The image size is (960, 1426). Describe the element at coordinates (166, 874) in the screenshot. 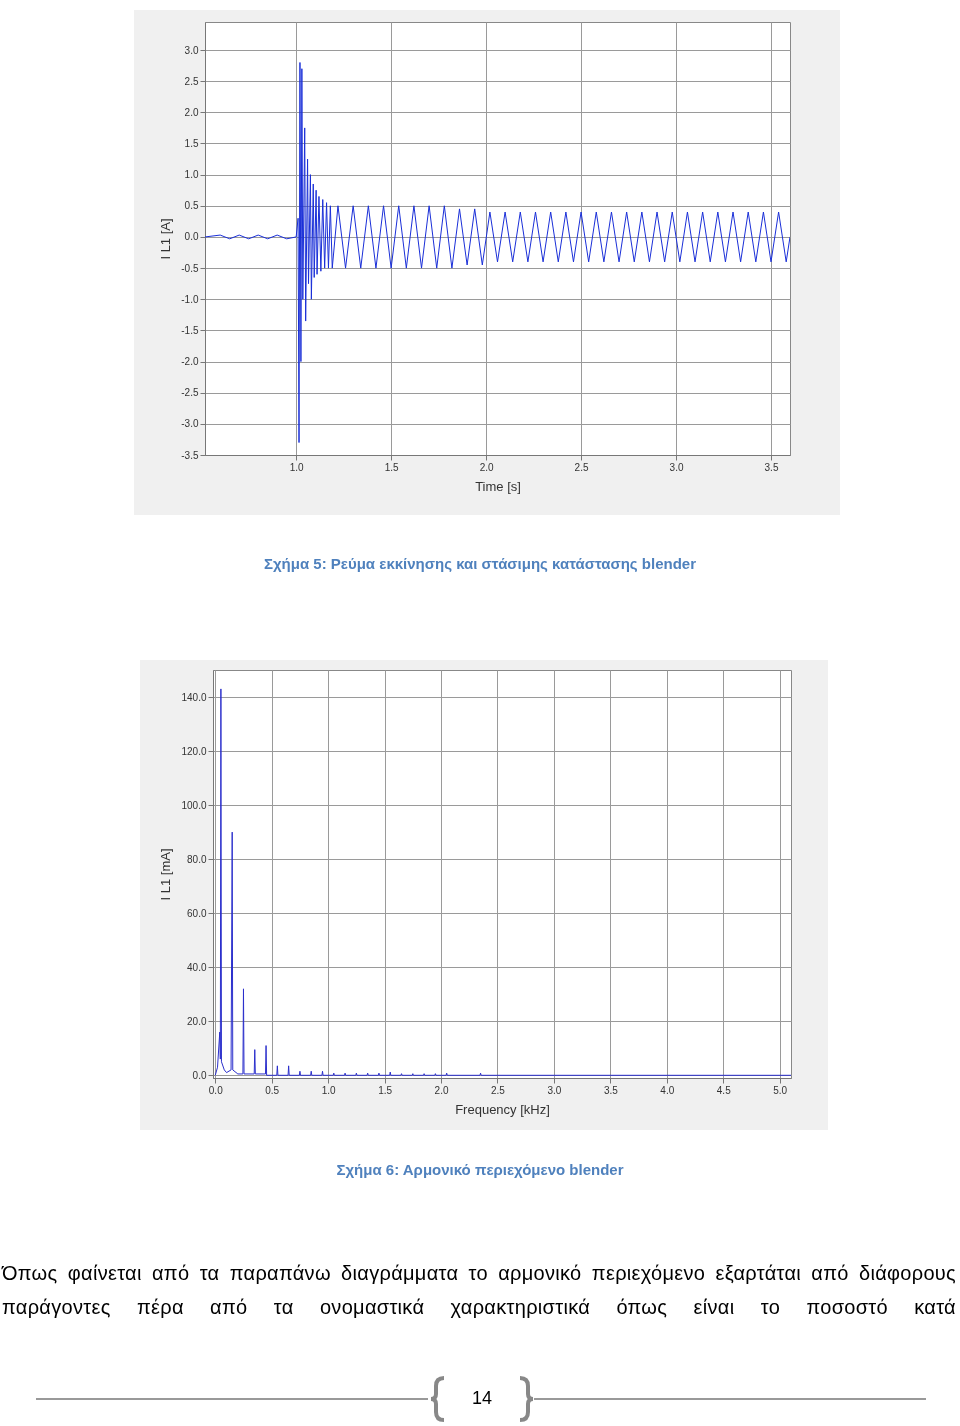

I see `y-axis-title: I L1 [mA]` at that location.